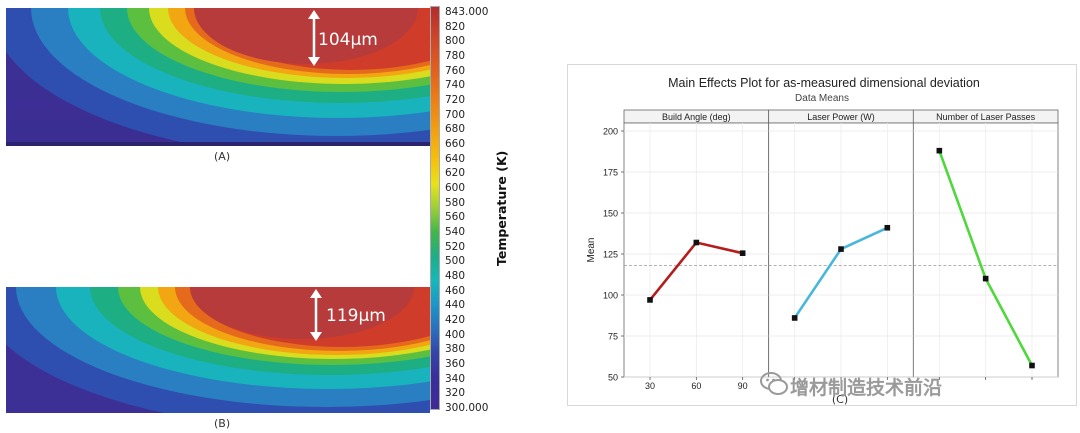  I want to click on colorbar-tick-label: 780, so click(455, 56).